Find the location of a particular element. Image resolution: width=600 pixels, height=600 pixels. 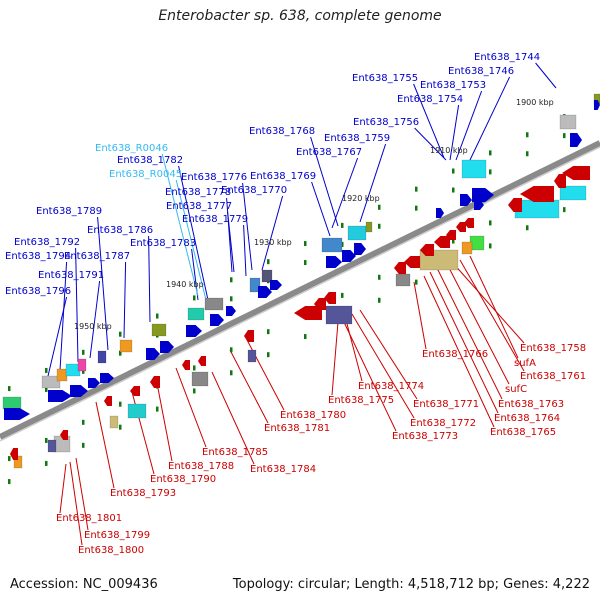

reverse-gene-label: Ent638_1761 is located at coordinates (553, 376).